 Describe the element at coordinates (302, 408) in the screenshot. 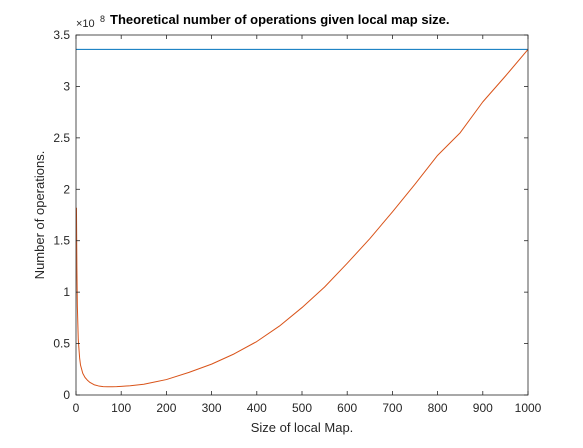

I see `x-tick-label: 500` at that location.